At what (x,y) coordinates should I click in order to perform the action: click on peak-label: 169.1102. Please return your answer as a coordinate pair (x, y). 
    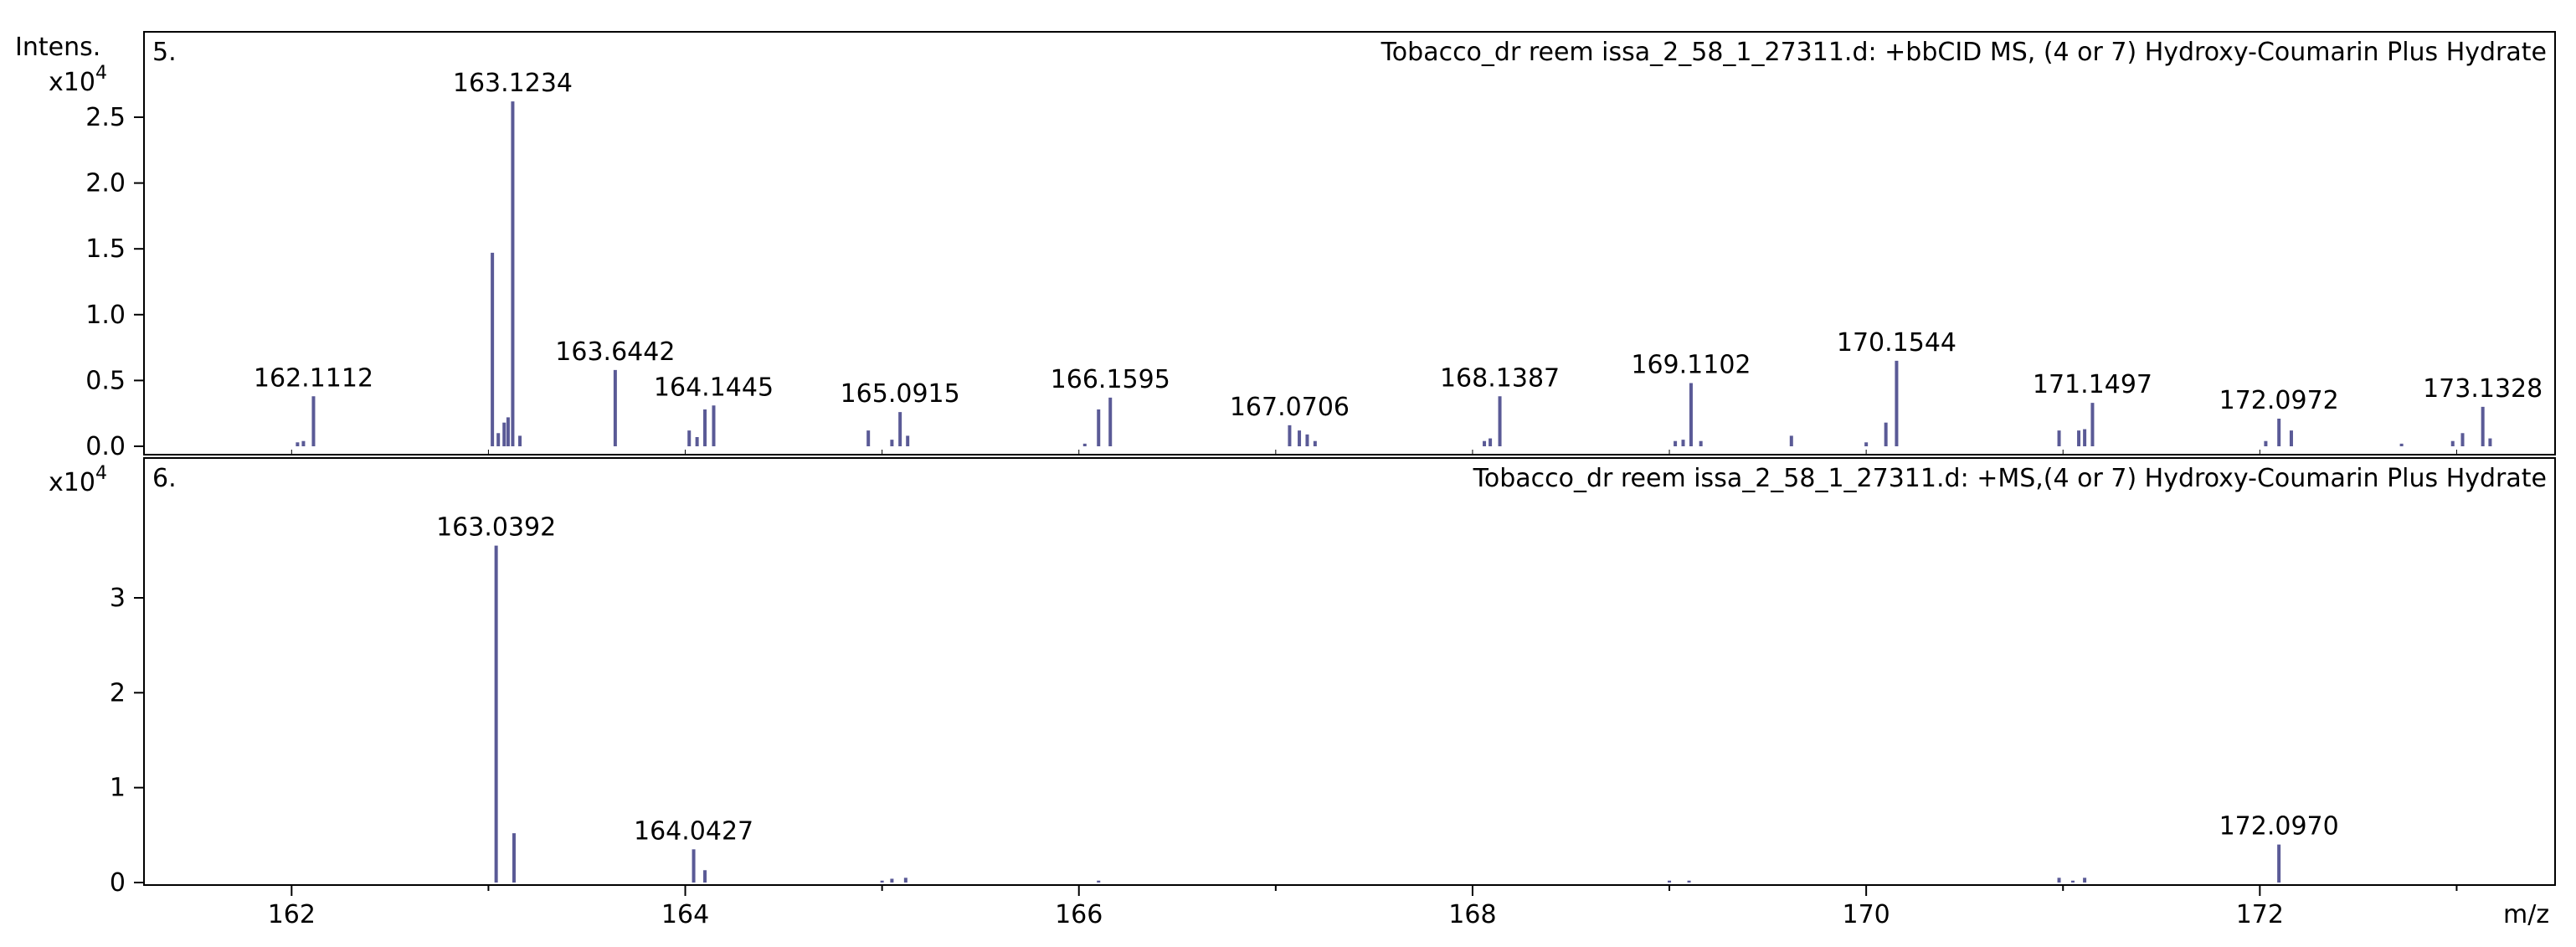
    Looking at the image, I should click on (1691, 365).